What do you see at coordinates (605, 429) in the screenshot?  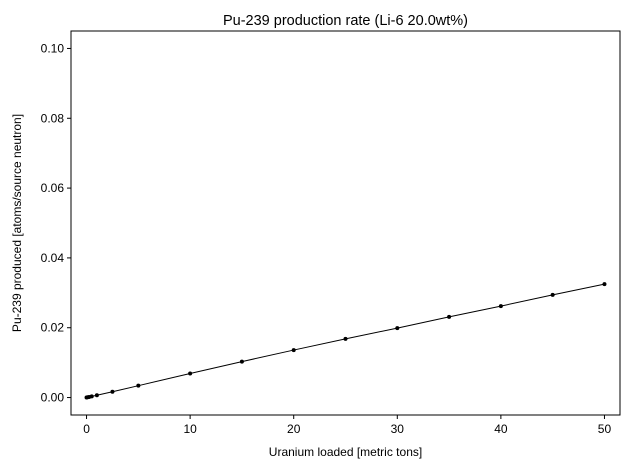 I see `x-tick-label: 50` at bounding box center [605, 429].